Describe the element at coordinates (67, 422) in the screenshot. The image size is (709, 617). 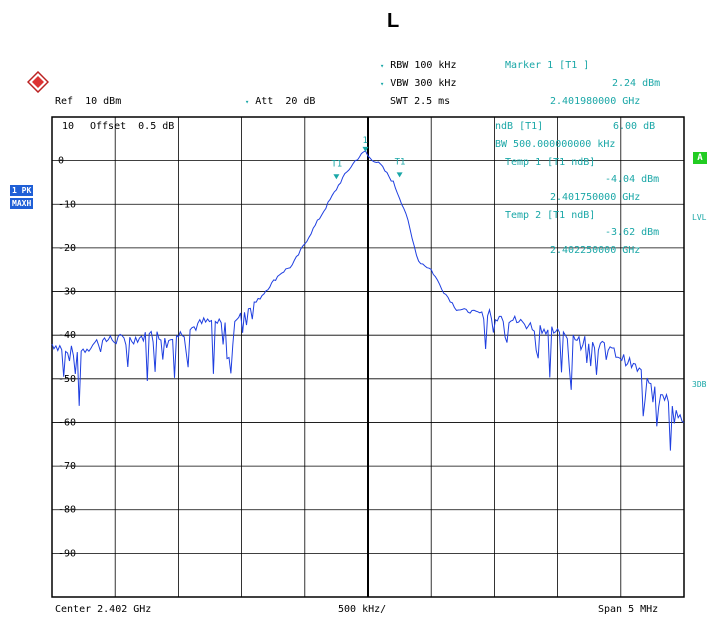
I see `y-tick-label: -60` at that location.